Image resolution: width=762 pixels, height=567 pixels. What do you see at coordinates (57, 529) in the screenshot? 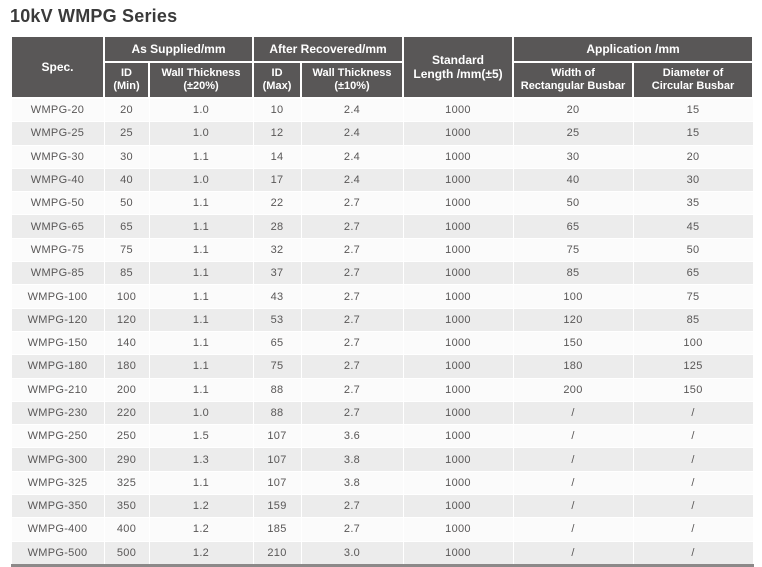
I see `spec-cell: WMPG-400` at bounding box center [57, 529].